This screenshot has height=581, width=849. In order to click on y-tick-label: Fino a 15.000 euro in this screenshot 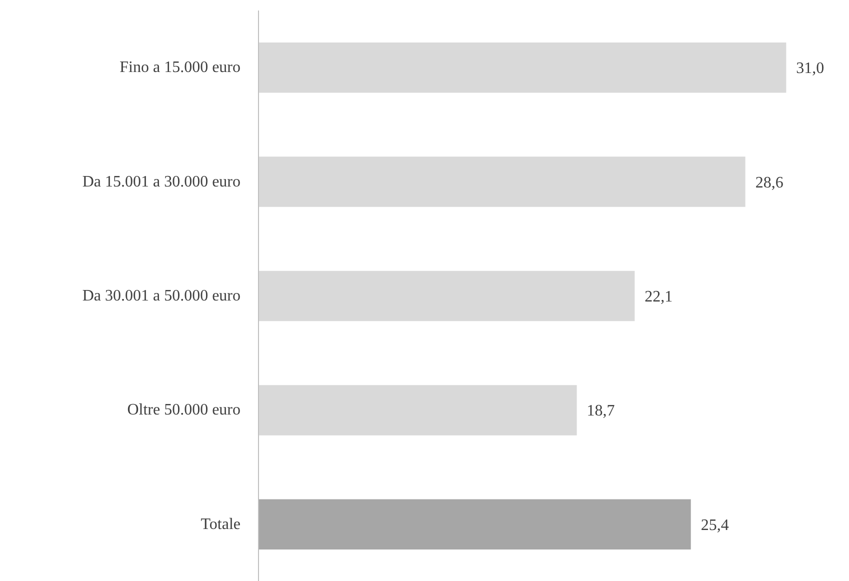, I will do `click(180, 67)`.